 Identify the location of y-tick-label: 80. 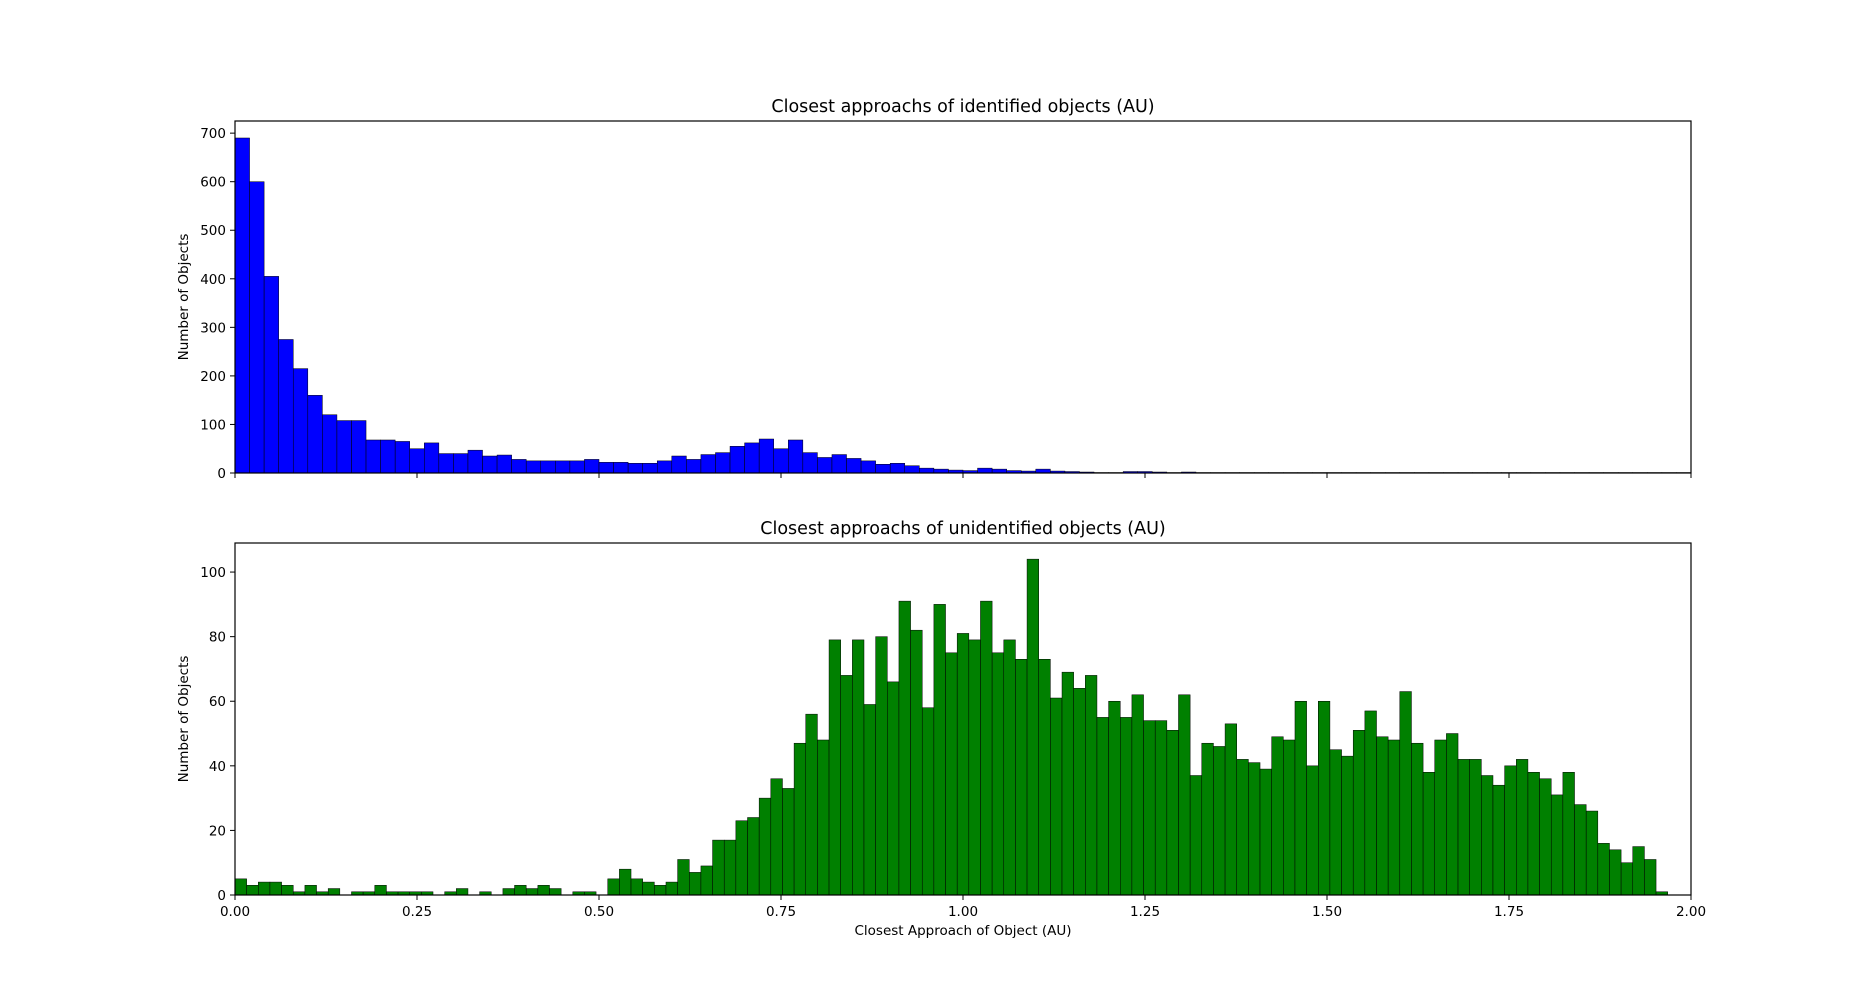
(217, 638).